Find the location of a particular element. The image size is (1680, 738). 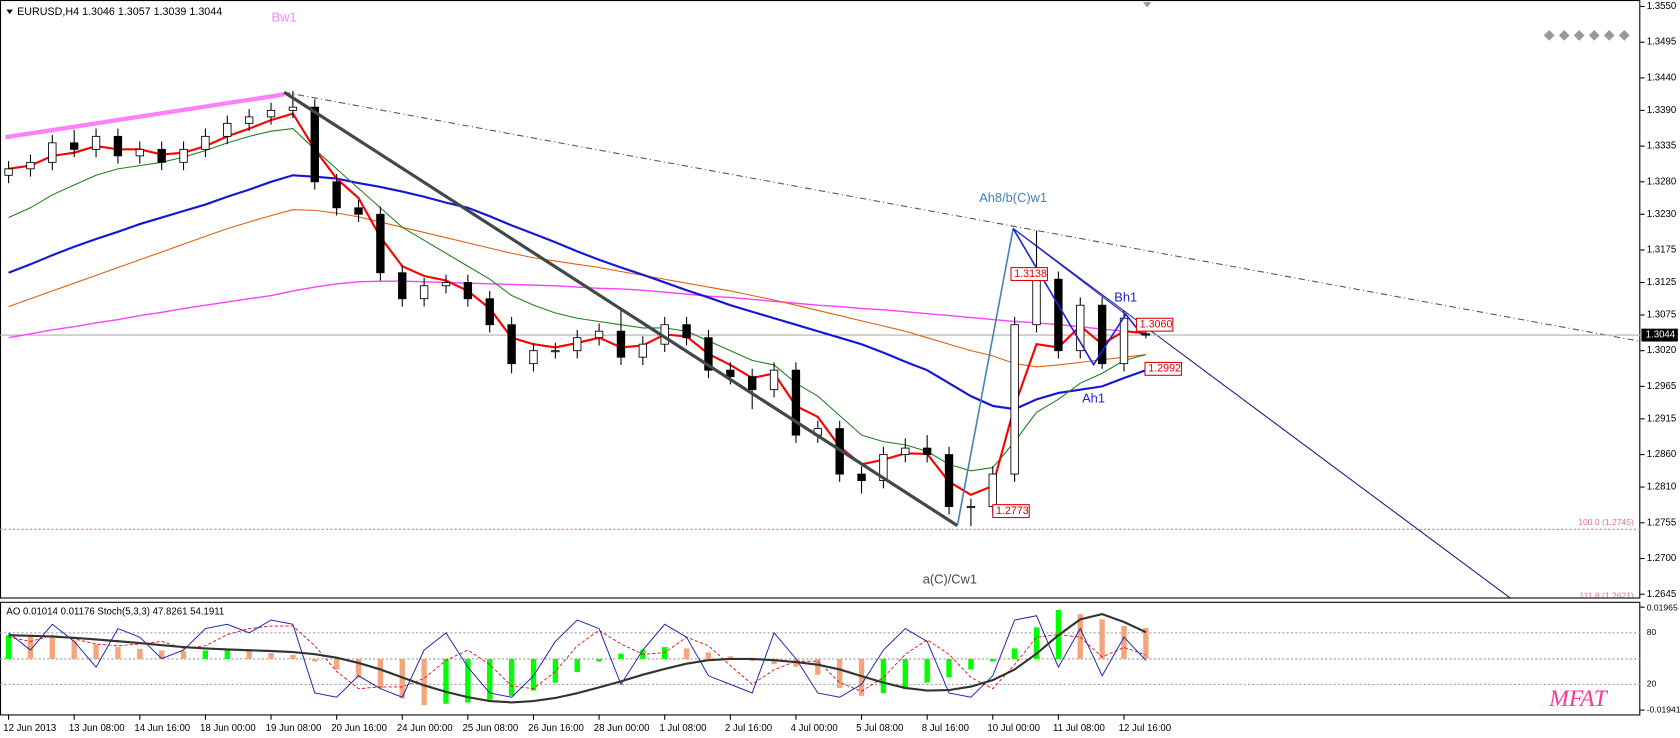

y-tick-label: 1.3550 is located at coordinates (1661, 6).